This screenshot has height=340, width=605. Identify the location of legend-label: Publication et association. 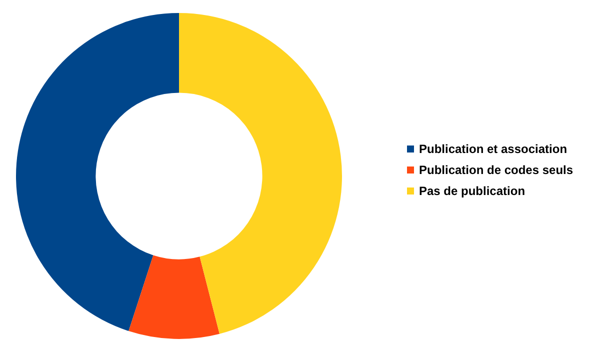
(493, 149).